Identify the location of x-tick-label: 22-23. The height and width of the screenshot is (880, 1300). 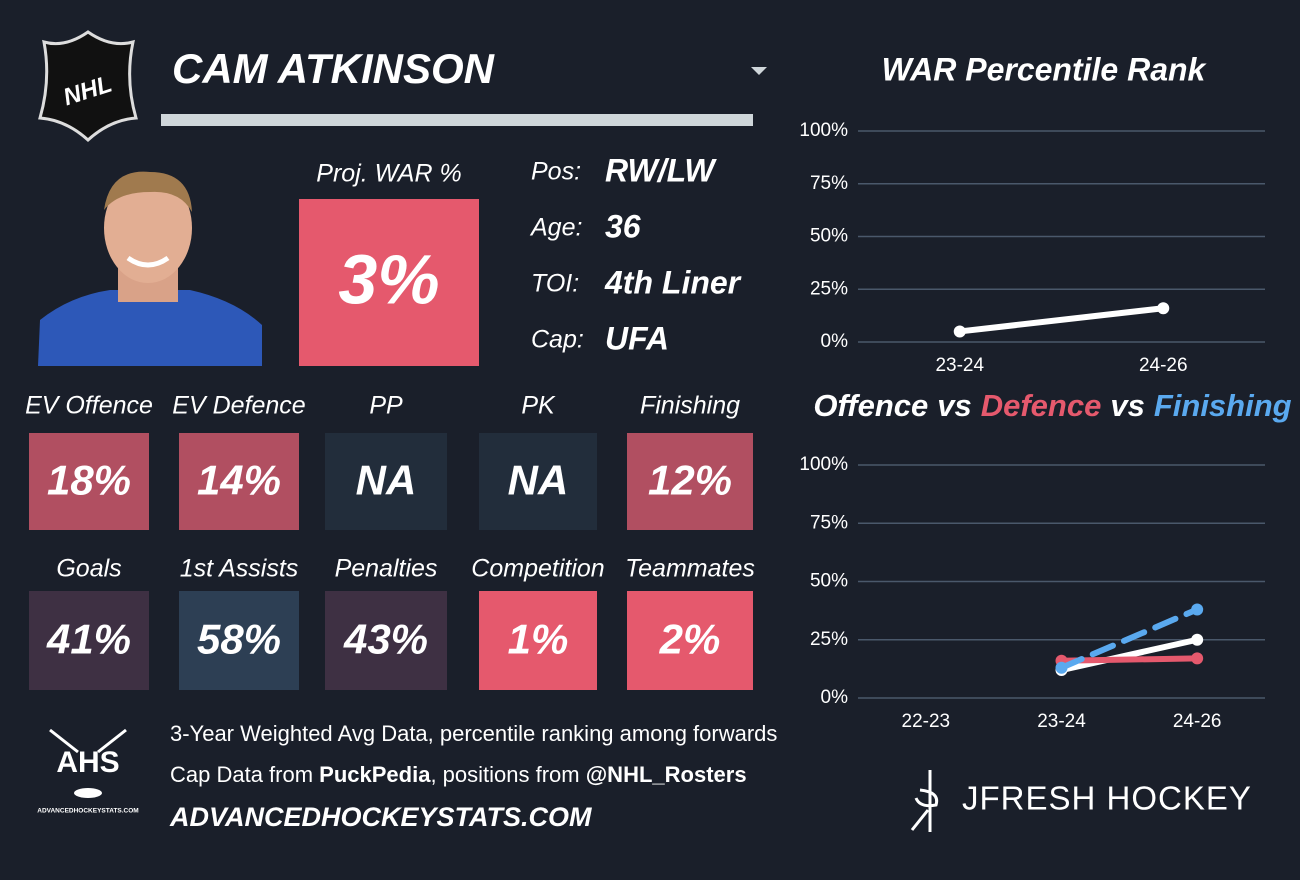
(926, 721).